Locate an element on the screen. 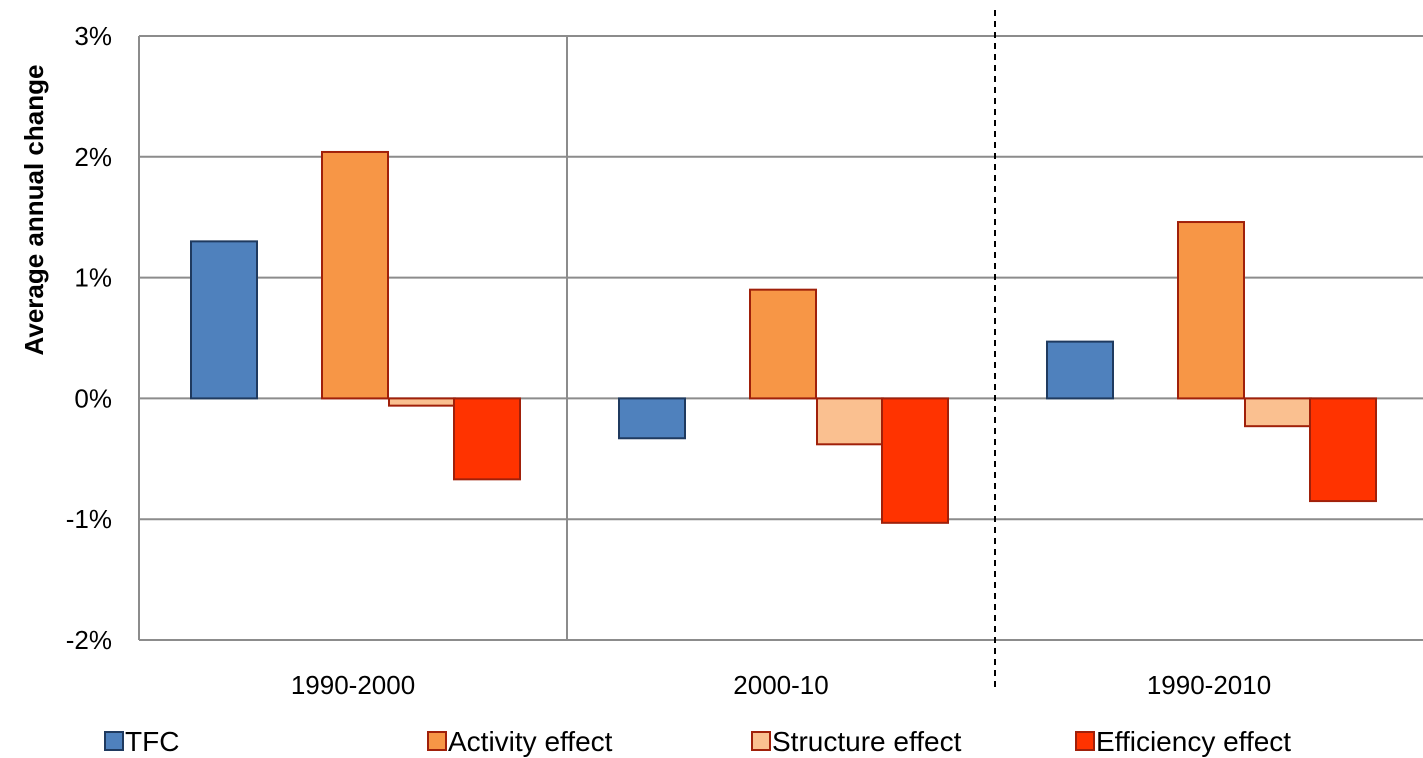  legend-label: Structure effect is located at coordinates (867, 741).